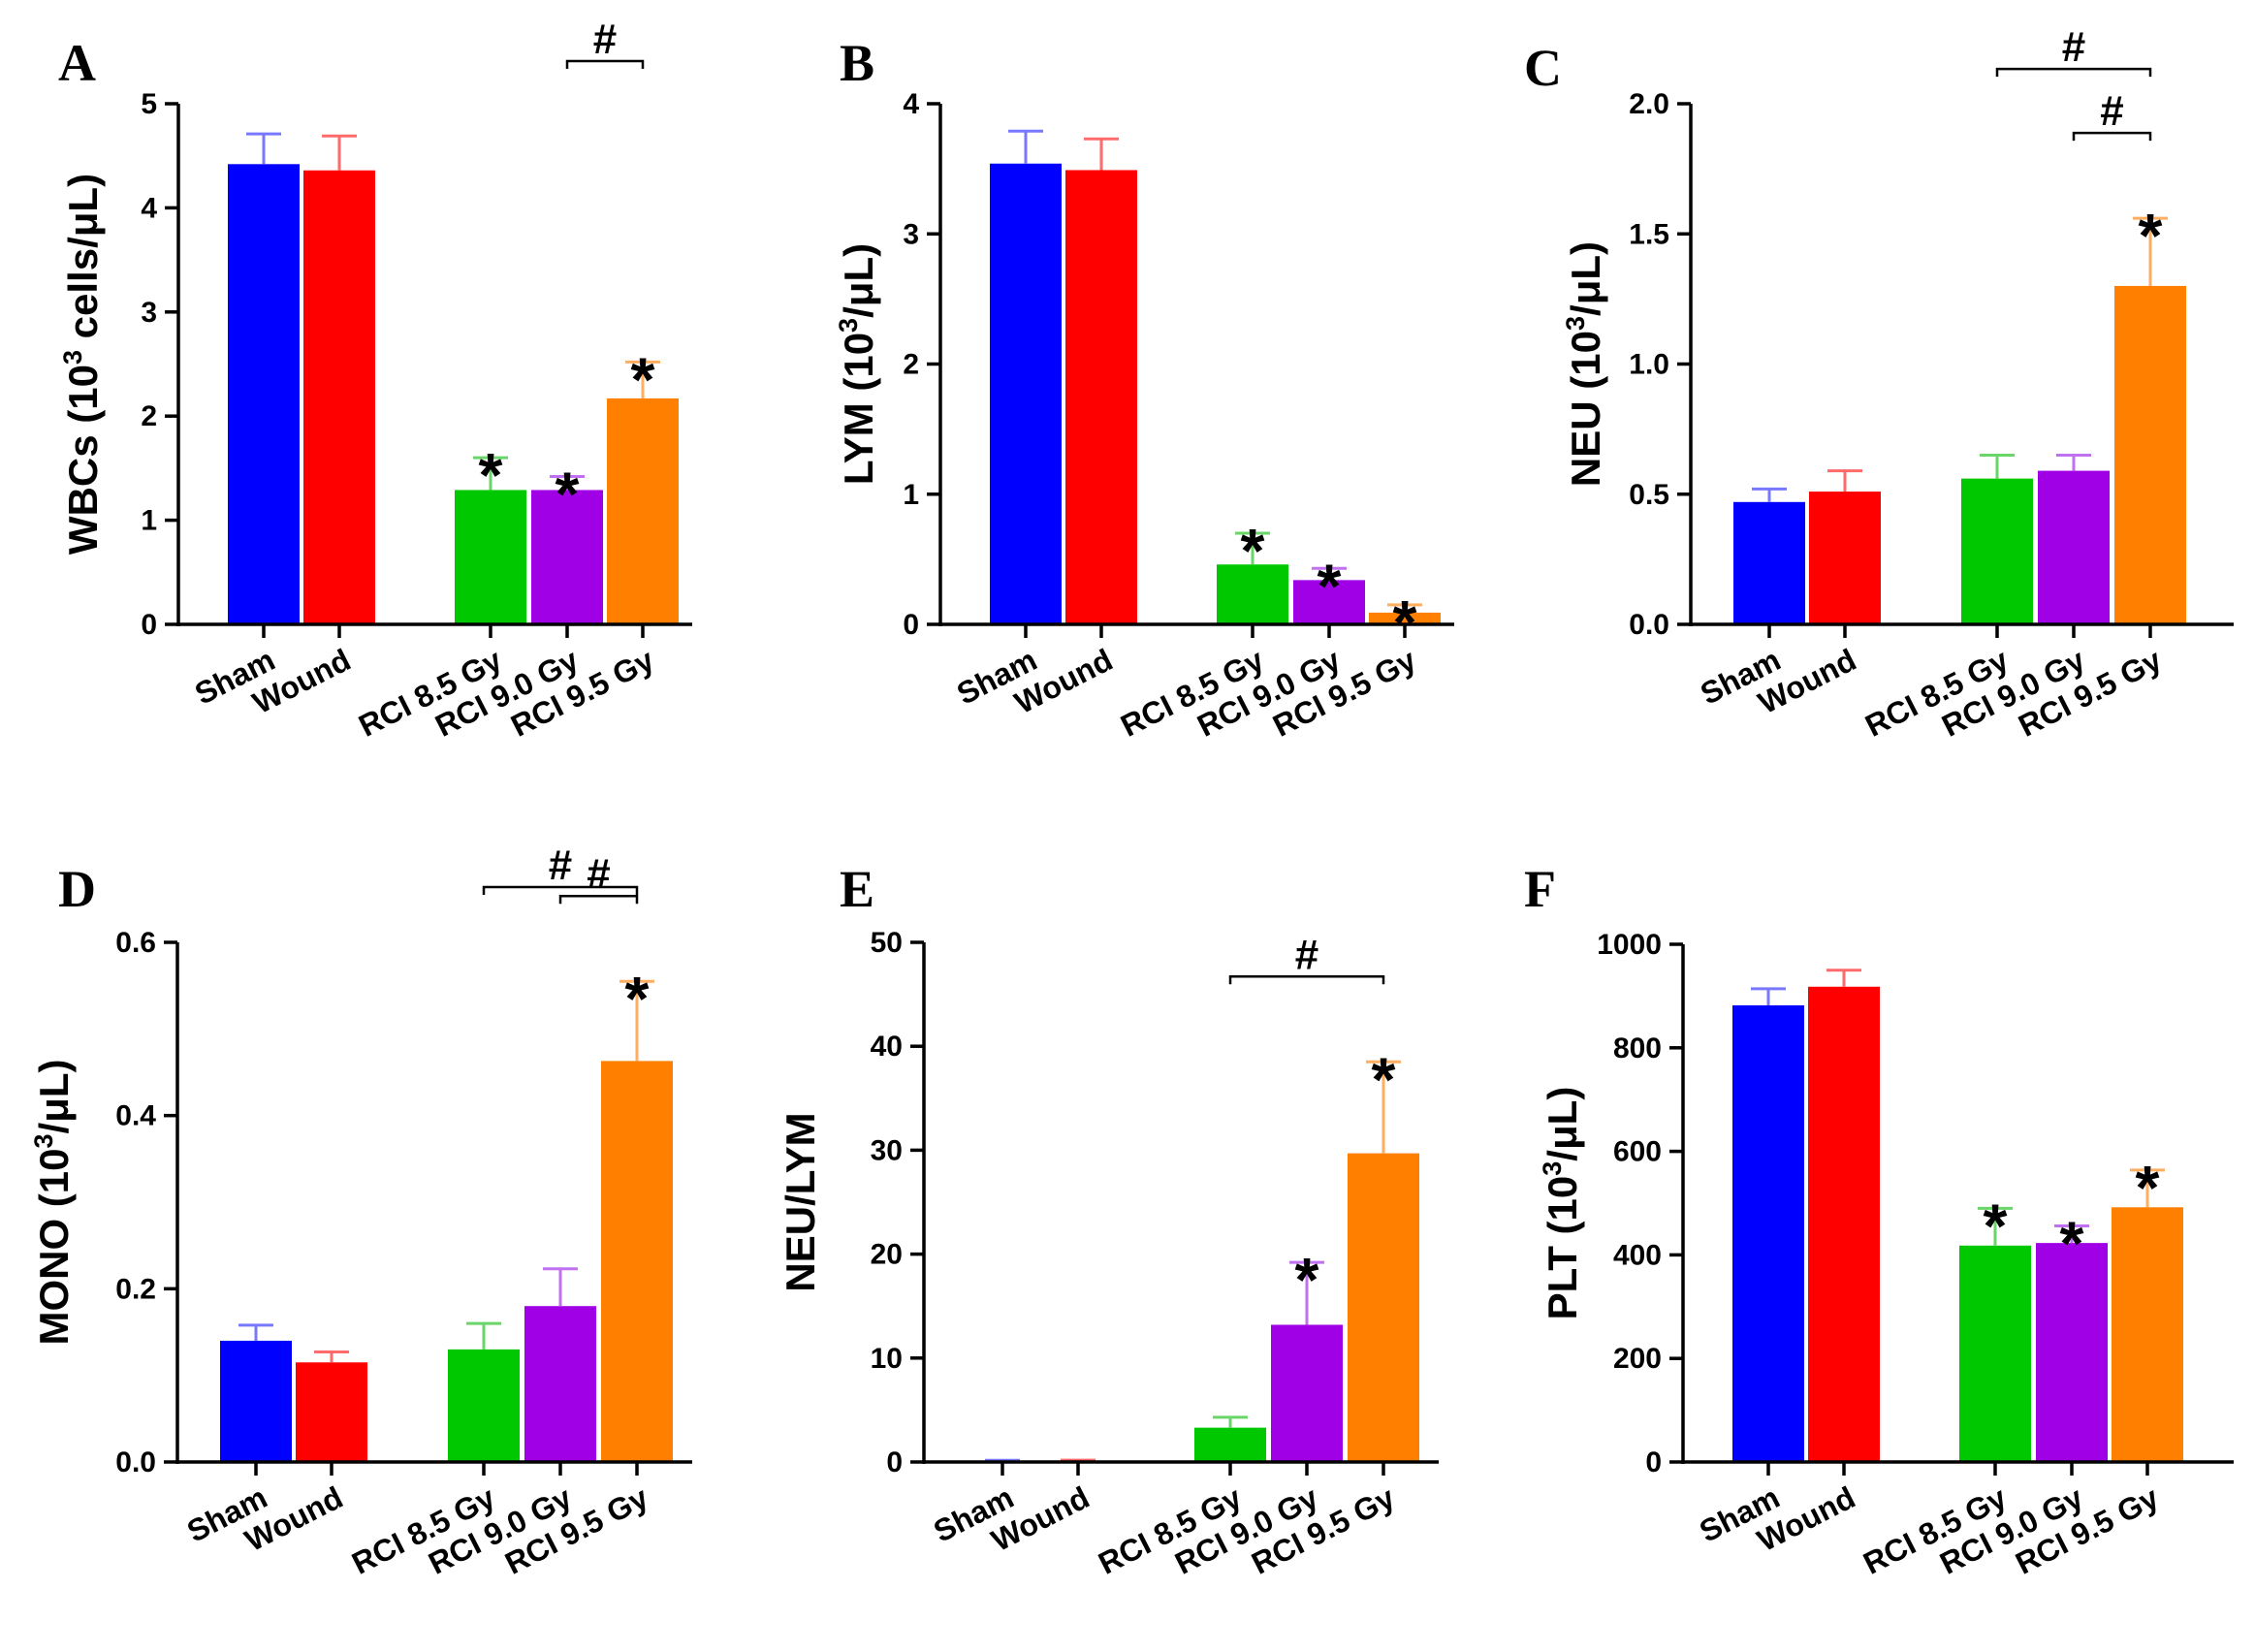 The image size is (2255, 1652). Describe the element at coordinates (1637, 1152) in the screenshot. I see `y-tick-label: 600` at that location.